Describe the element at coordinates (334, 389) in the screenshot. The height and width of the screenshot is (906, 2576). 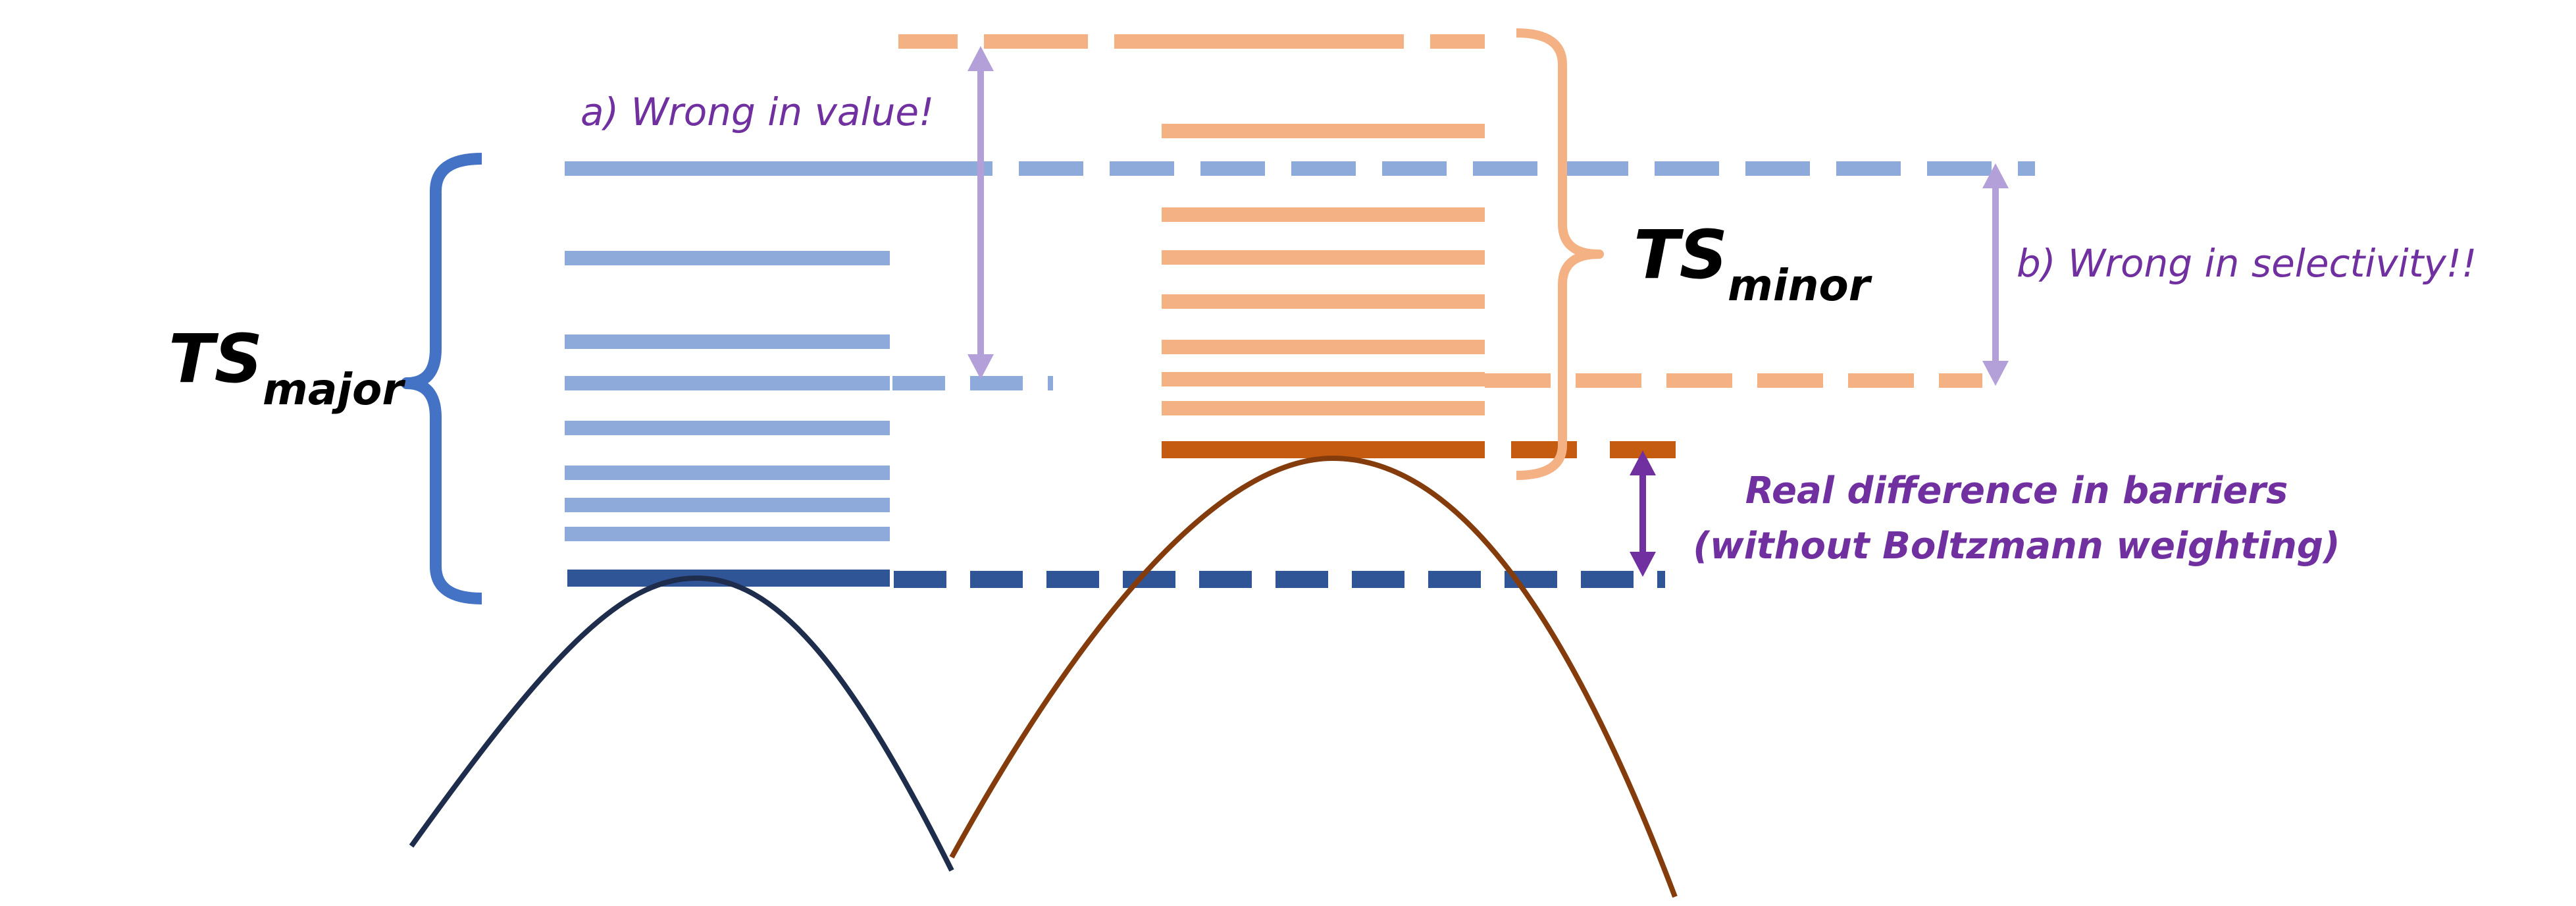
I see `ts-major-sub: major` at that location.